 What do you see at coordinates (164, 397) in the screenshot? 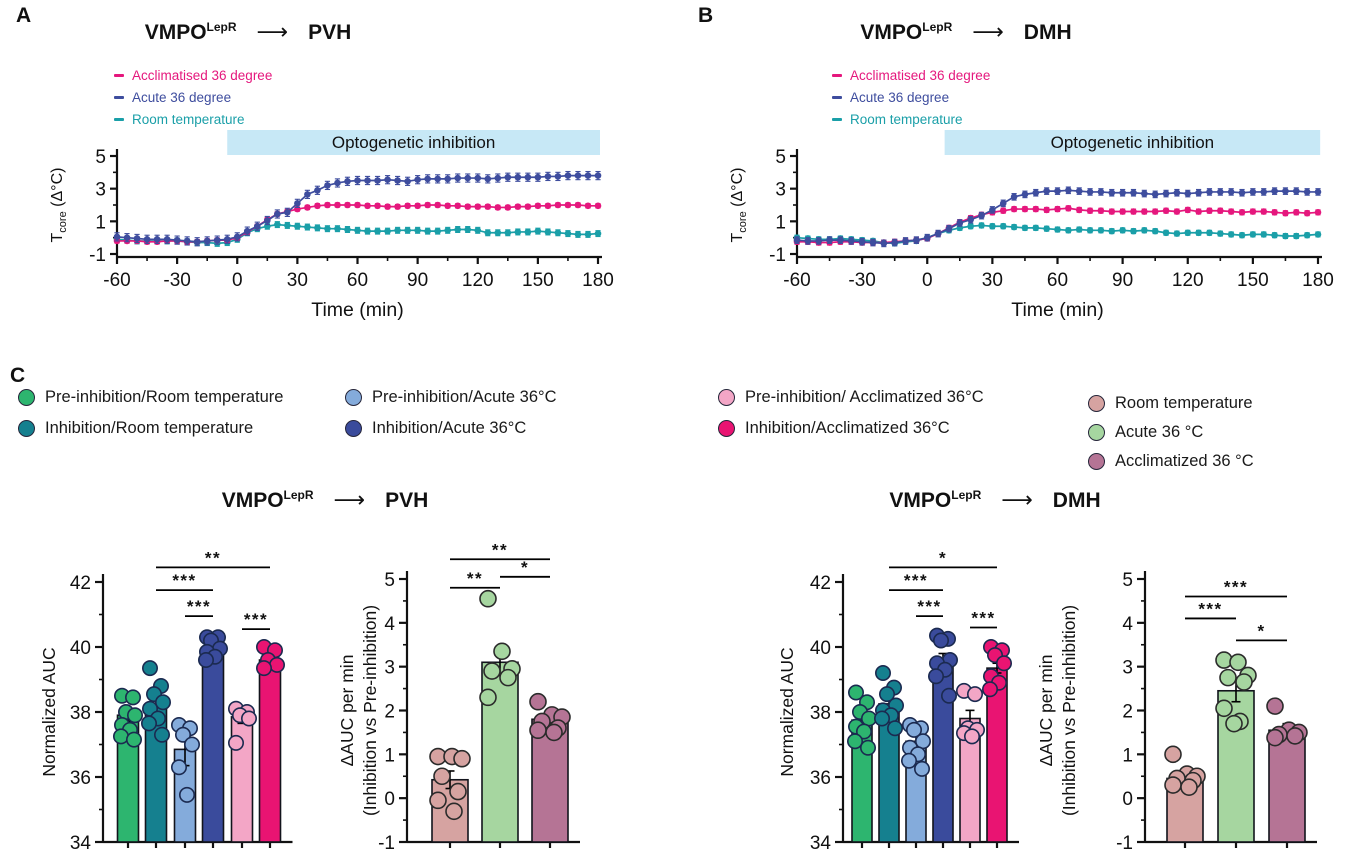
I see `legend-label: Pre-inhibition/Room temperature` at bounding box center [164, 397].